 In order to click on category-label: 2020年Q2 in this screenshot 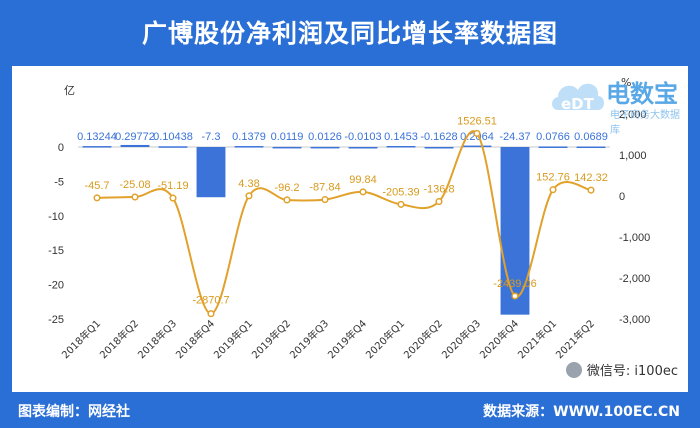, I will do `click(423, 339)`.